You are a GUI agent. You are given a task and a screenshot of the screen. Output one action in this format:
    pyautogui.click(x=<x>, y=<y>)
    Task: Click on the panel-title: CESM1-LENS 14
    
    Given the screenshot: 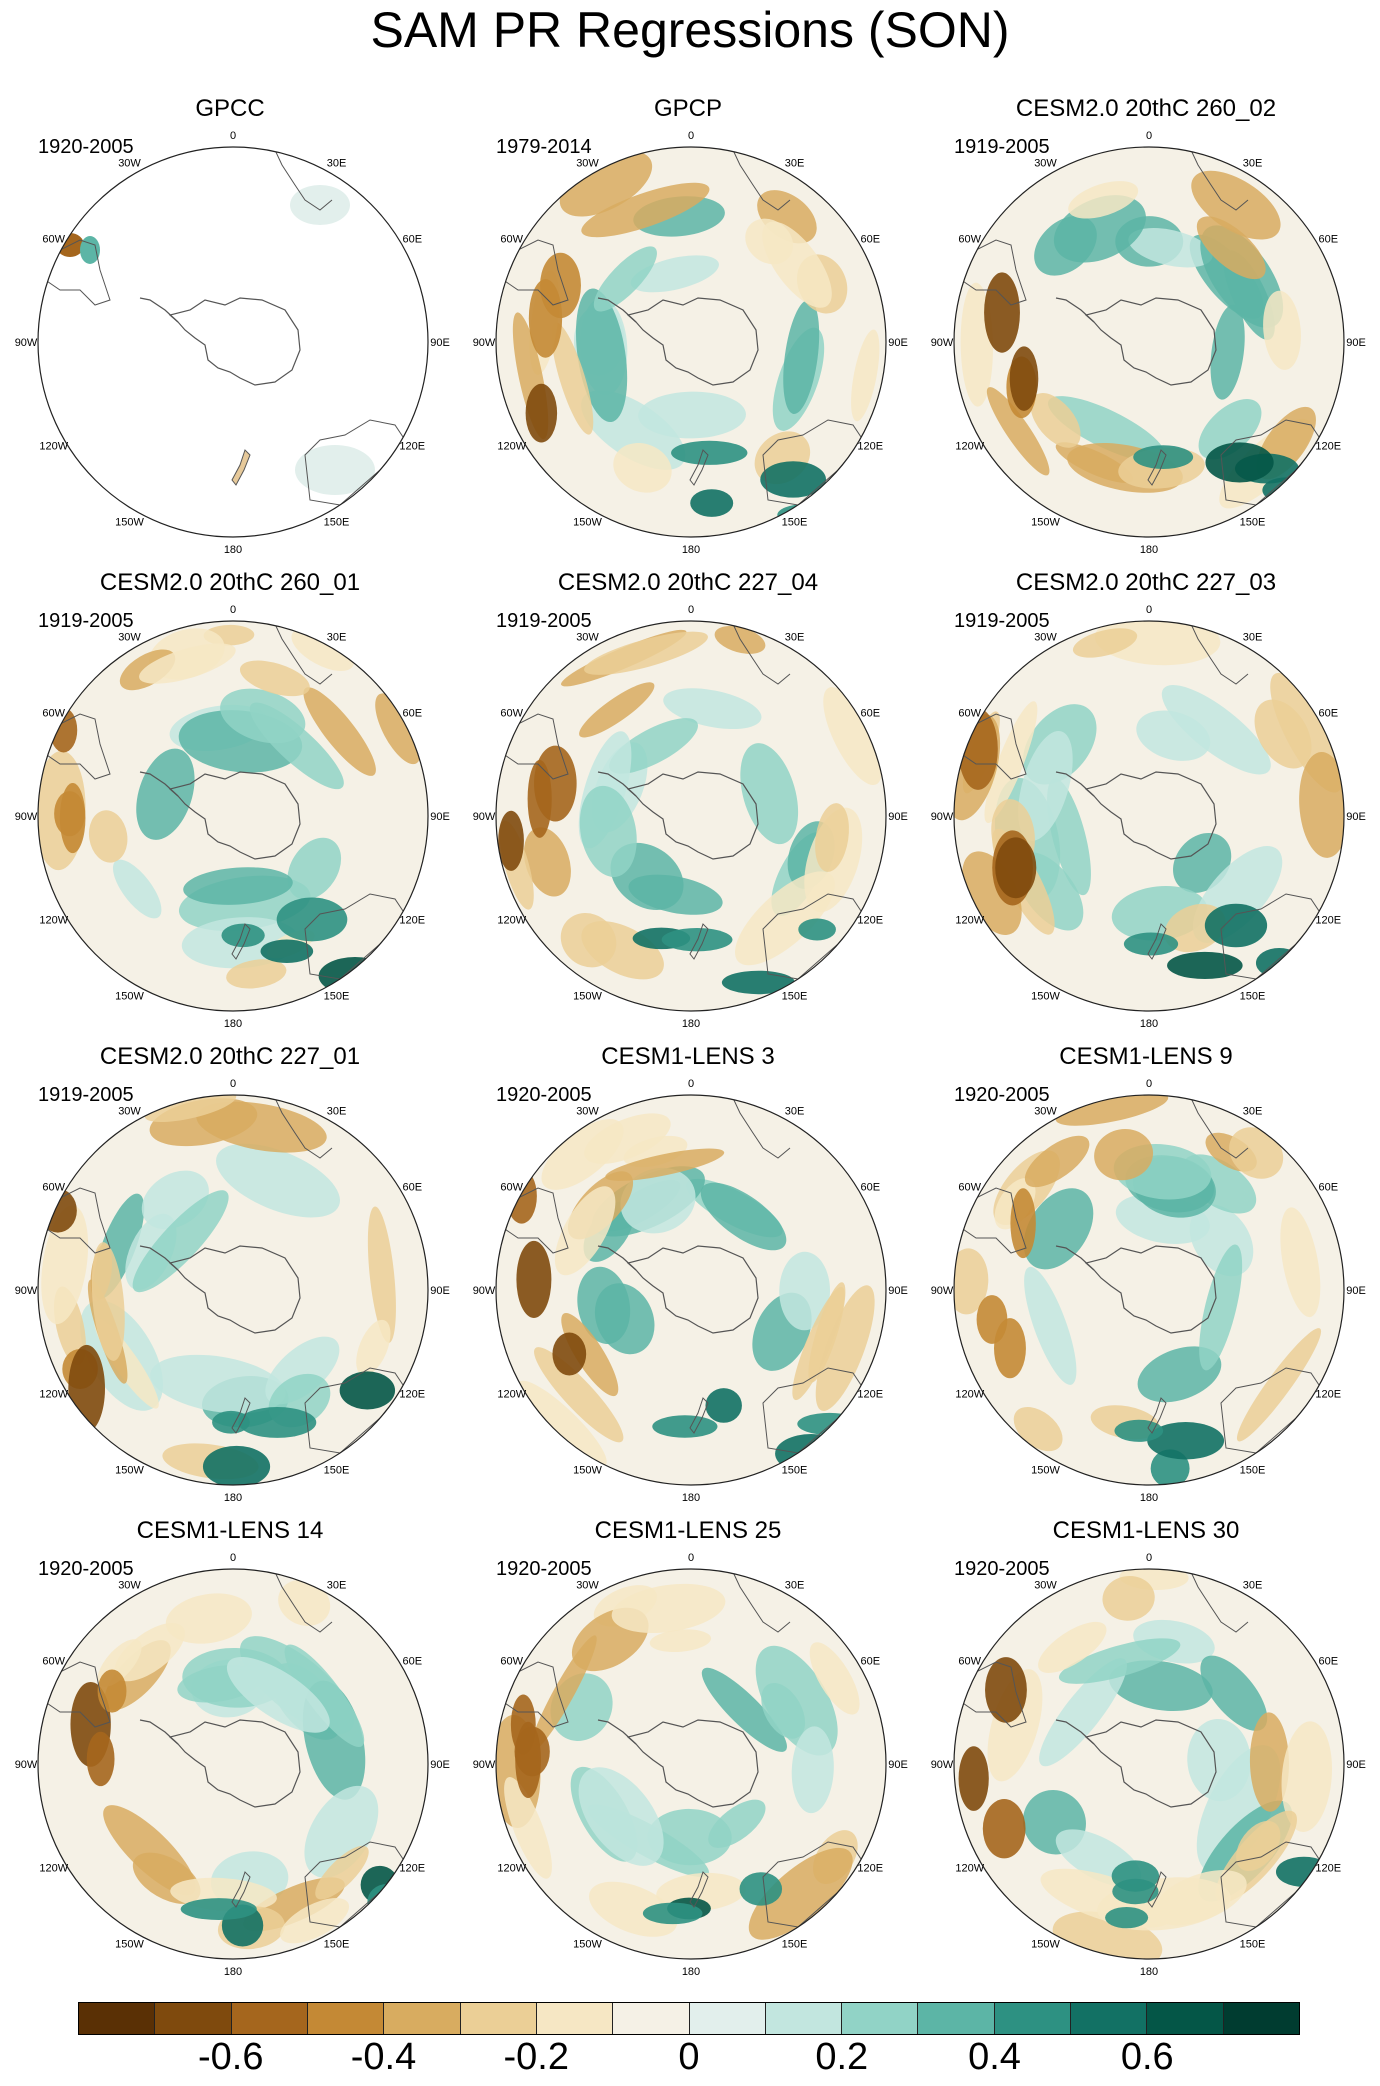 What is the action you would take?
    pyautogui.click(x=230, y=1530)
    